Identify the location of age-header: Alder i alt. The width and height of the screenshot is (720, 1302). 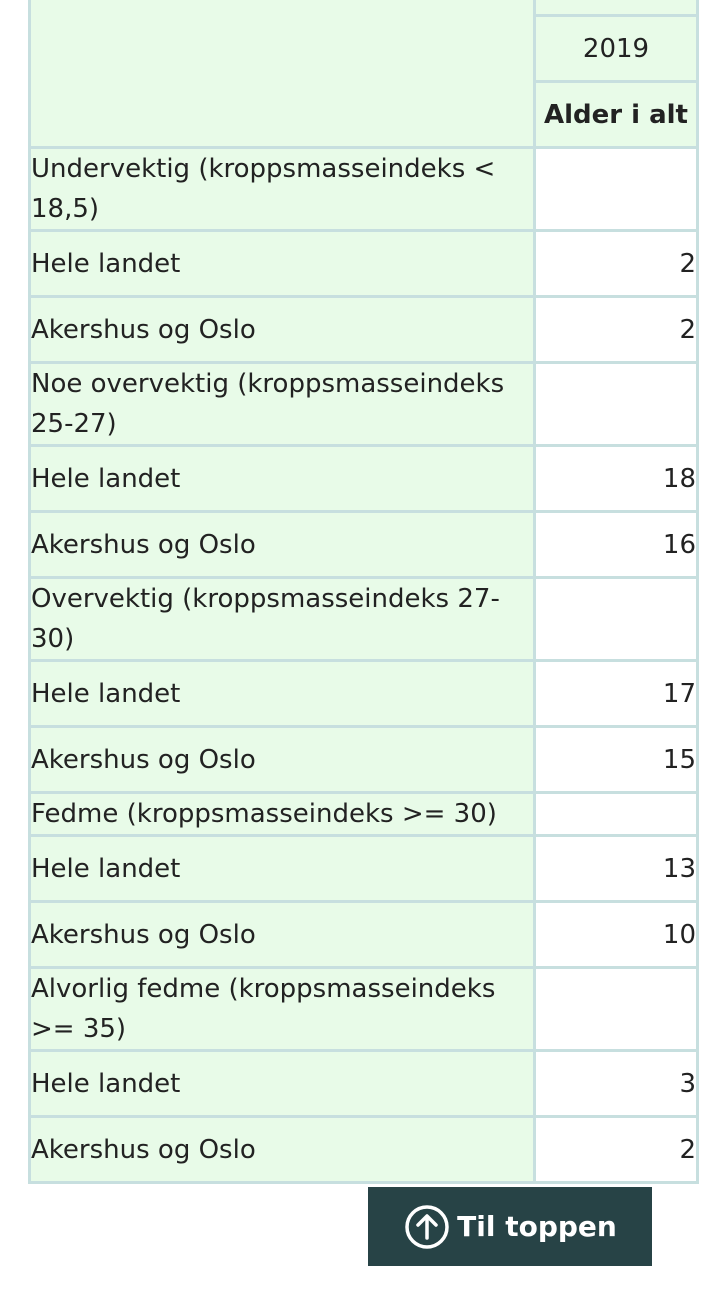
(616, 114).